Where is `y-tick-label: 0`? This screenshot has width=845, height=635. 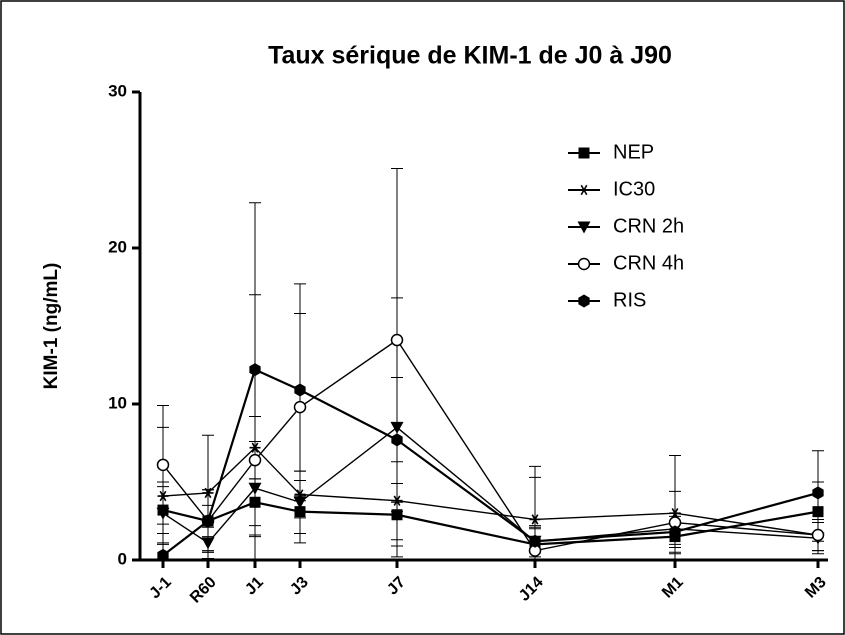 y-tick-label: 0 is located at coordinates (122, 558).